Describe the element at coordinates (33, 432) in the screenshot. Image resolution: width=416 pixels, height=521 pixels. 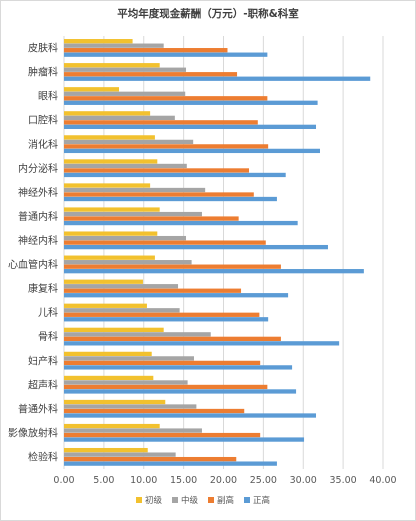
I see `category-label: 影像放射科` at that location.